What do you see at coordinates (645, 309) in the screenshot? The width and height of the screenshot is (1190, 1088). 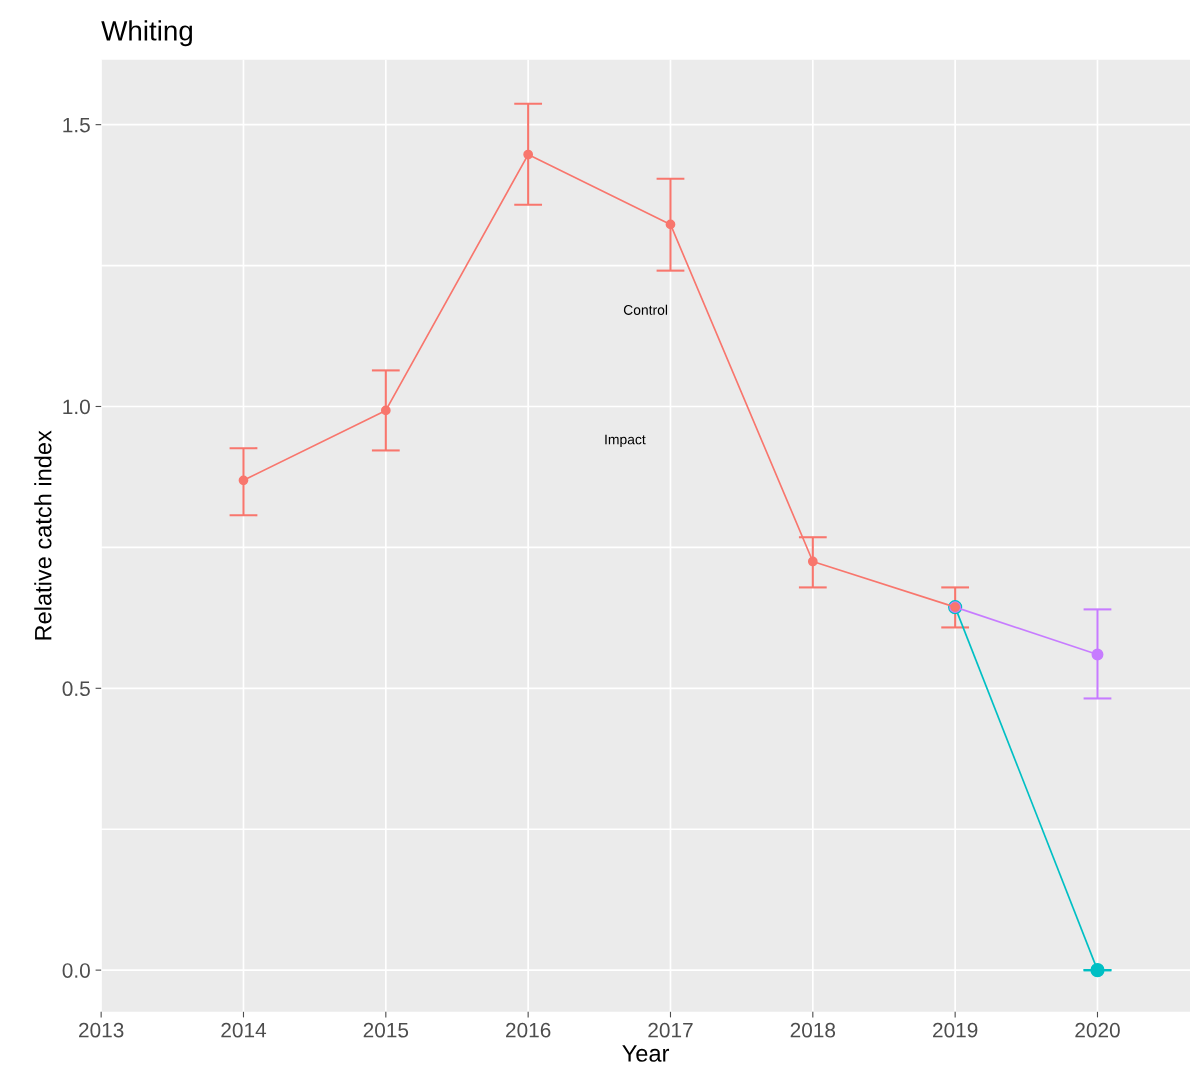 I see `annotation: Control` at bounding box center [645, 309].